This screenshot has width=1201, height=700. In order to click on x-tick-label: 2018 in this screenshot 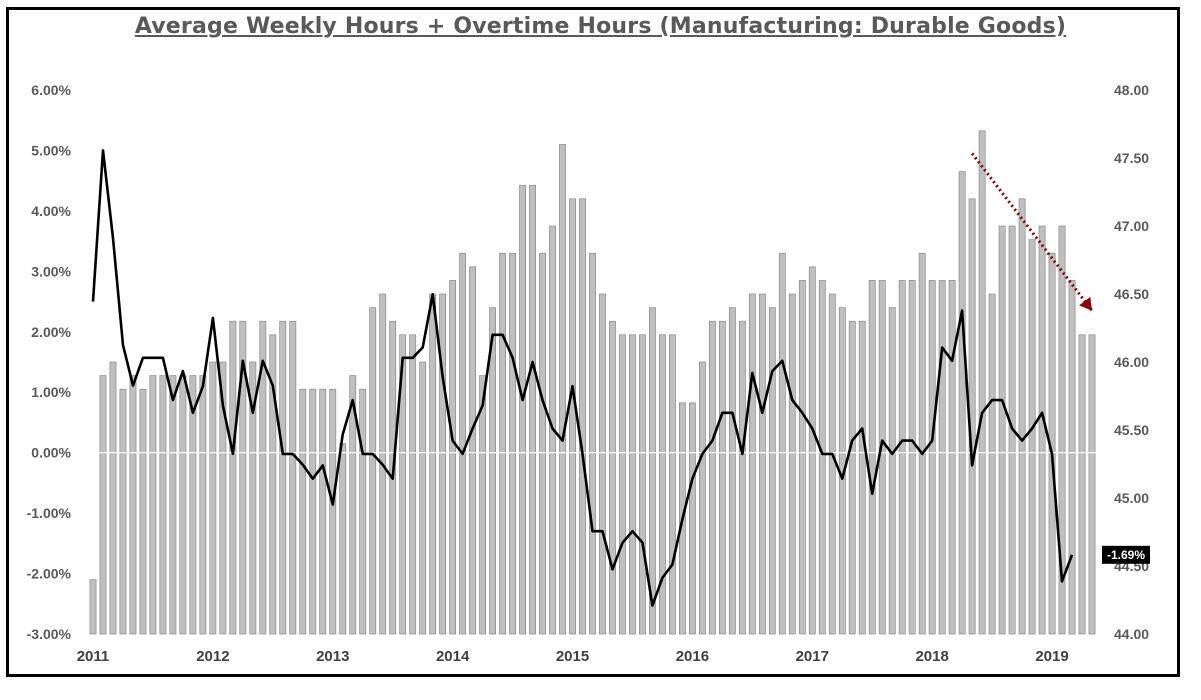, I will do `click(931, 656)`.